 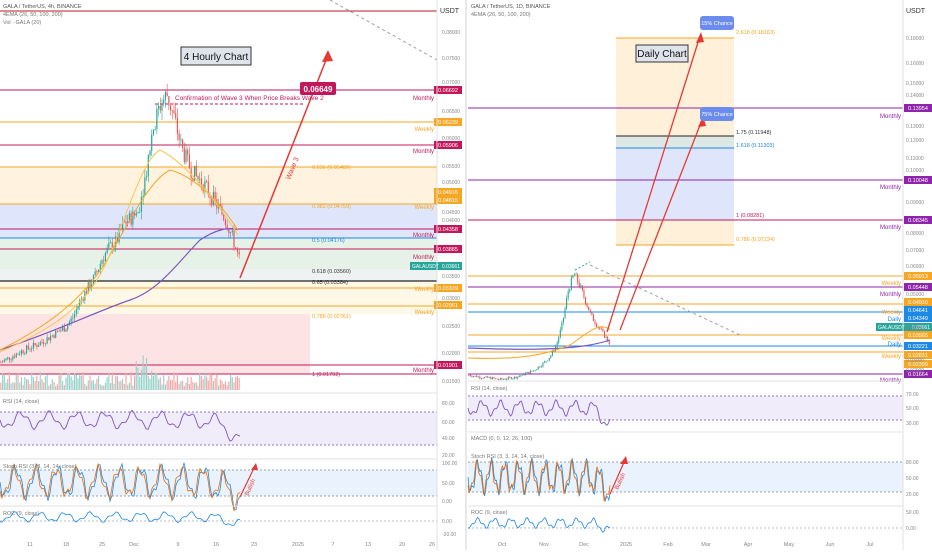 I want to click on current-price-symbol: GALAUSDT, so click(x=891, y=328).